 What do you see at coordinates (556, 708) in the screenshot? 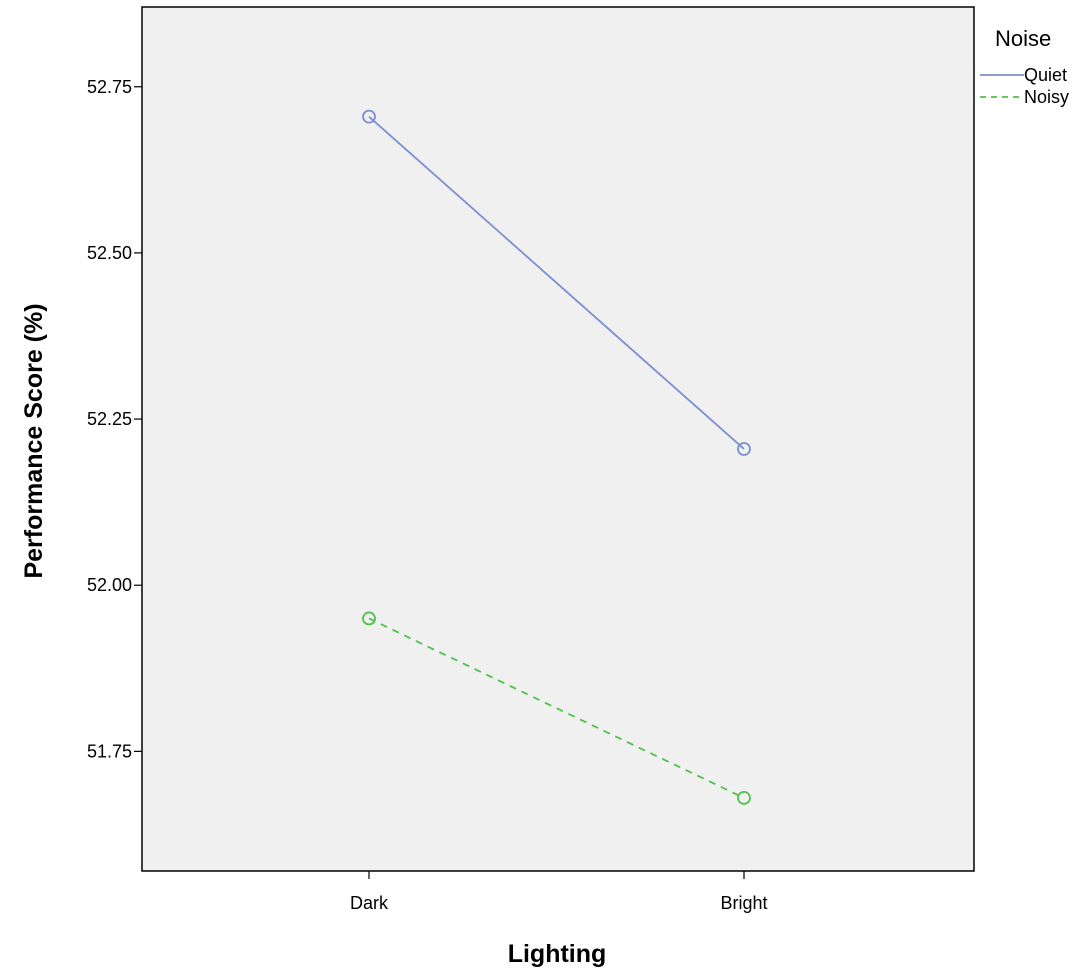
I see `series-line-noisy` at bounding box center [556, 708].